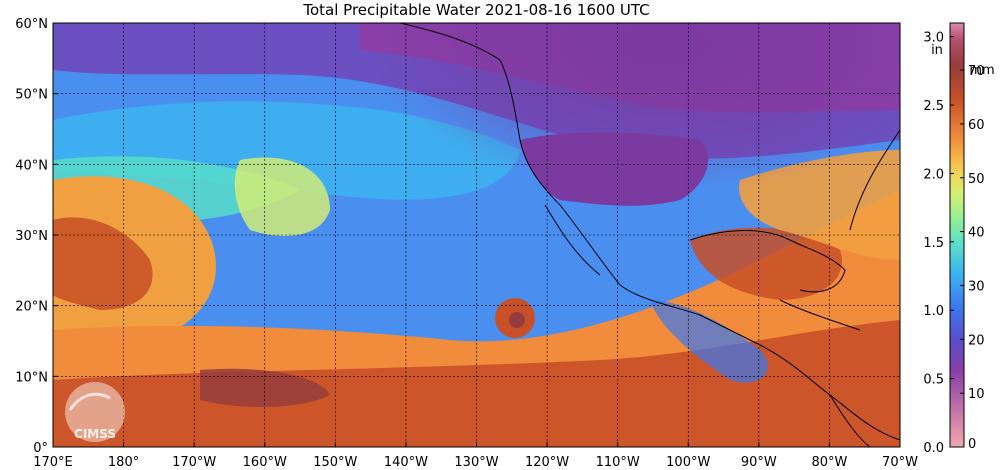 The height and width of the screenshot is (470, 1000). Describe the element at coordinates (759, 462) in the screenshot. I see `lon-label: 90°W` at that location.